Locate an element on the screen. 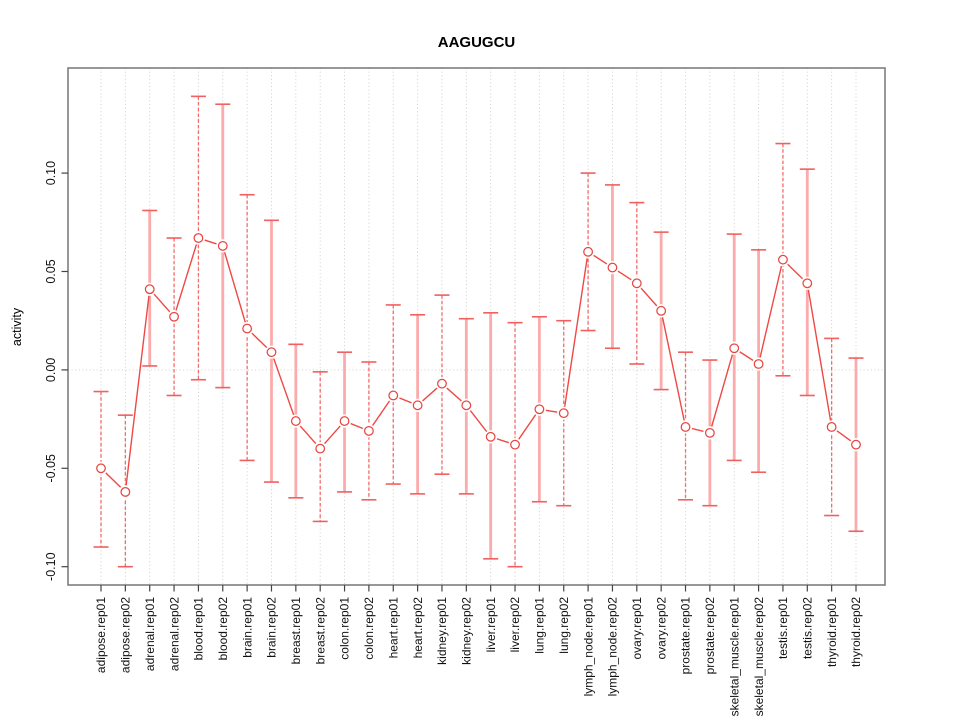 This screenshot has height=720, width=960. x-tick-label: adipose.rep02 is located at coordinates (126, 635).